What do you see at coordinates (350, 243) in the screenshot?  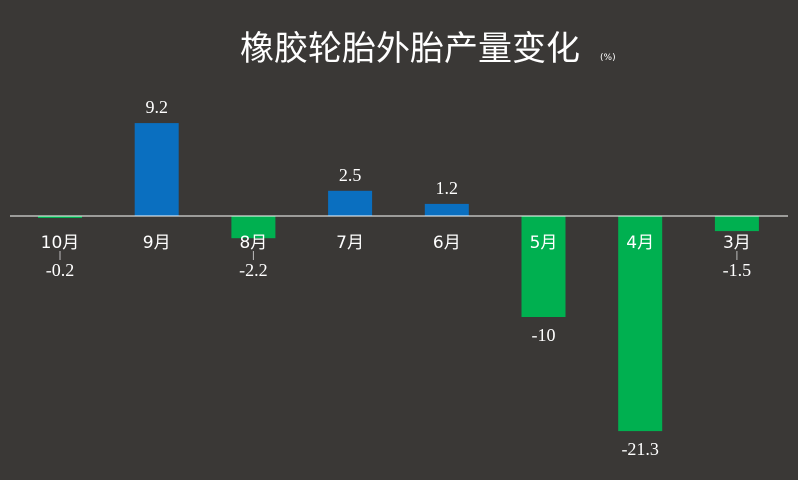 I see `category-label: 7月` at bounding box center [350, 243].